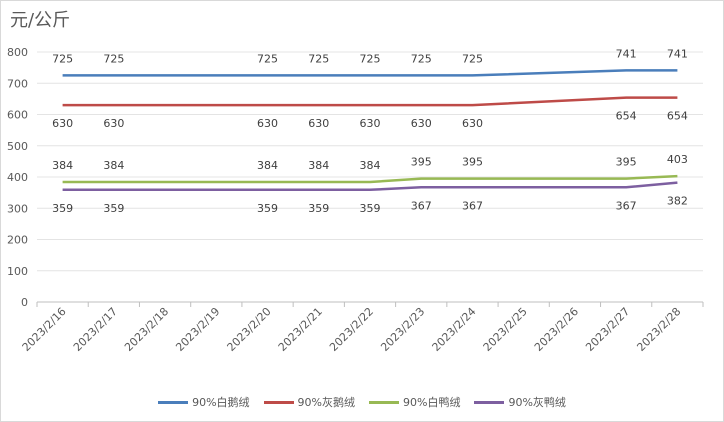 Image resolution: width=724 pixels, height=422 pixels. I want to click on legend-item: 90%白鹅绒, so click(204, 402).